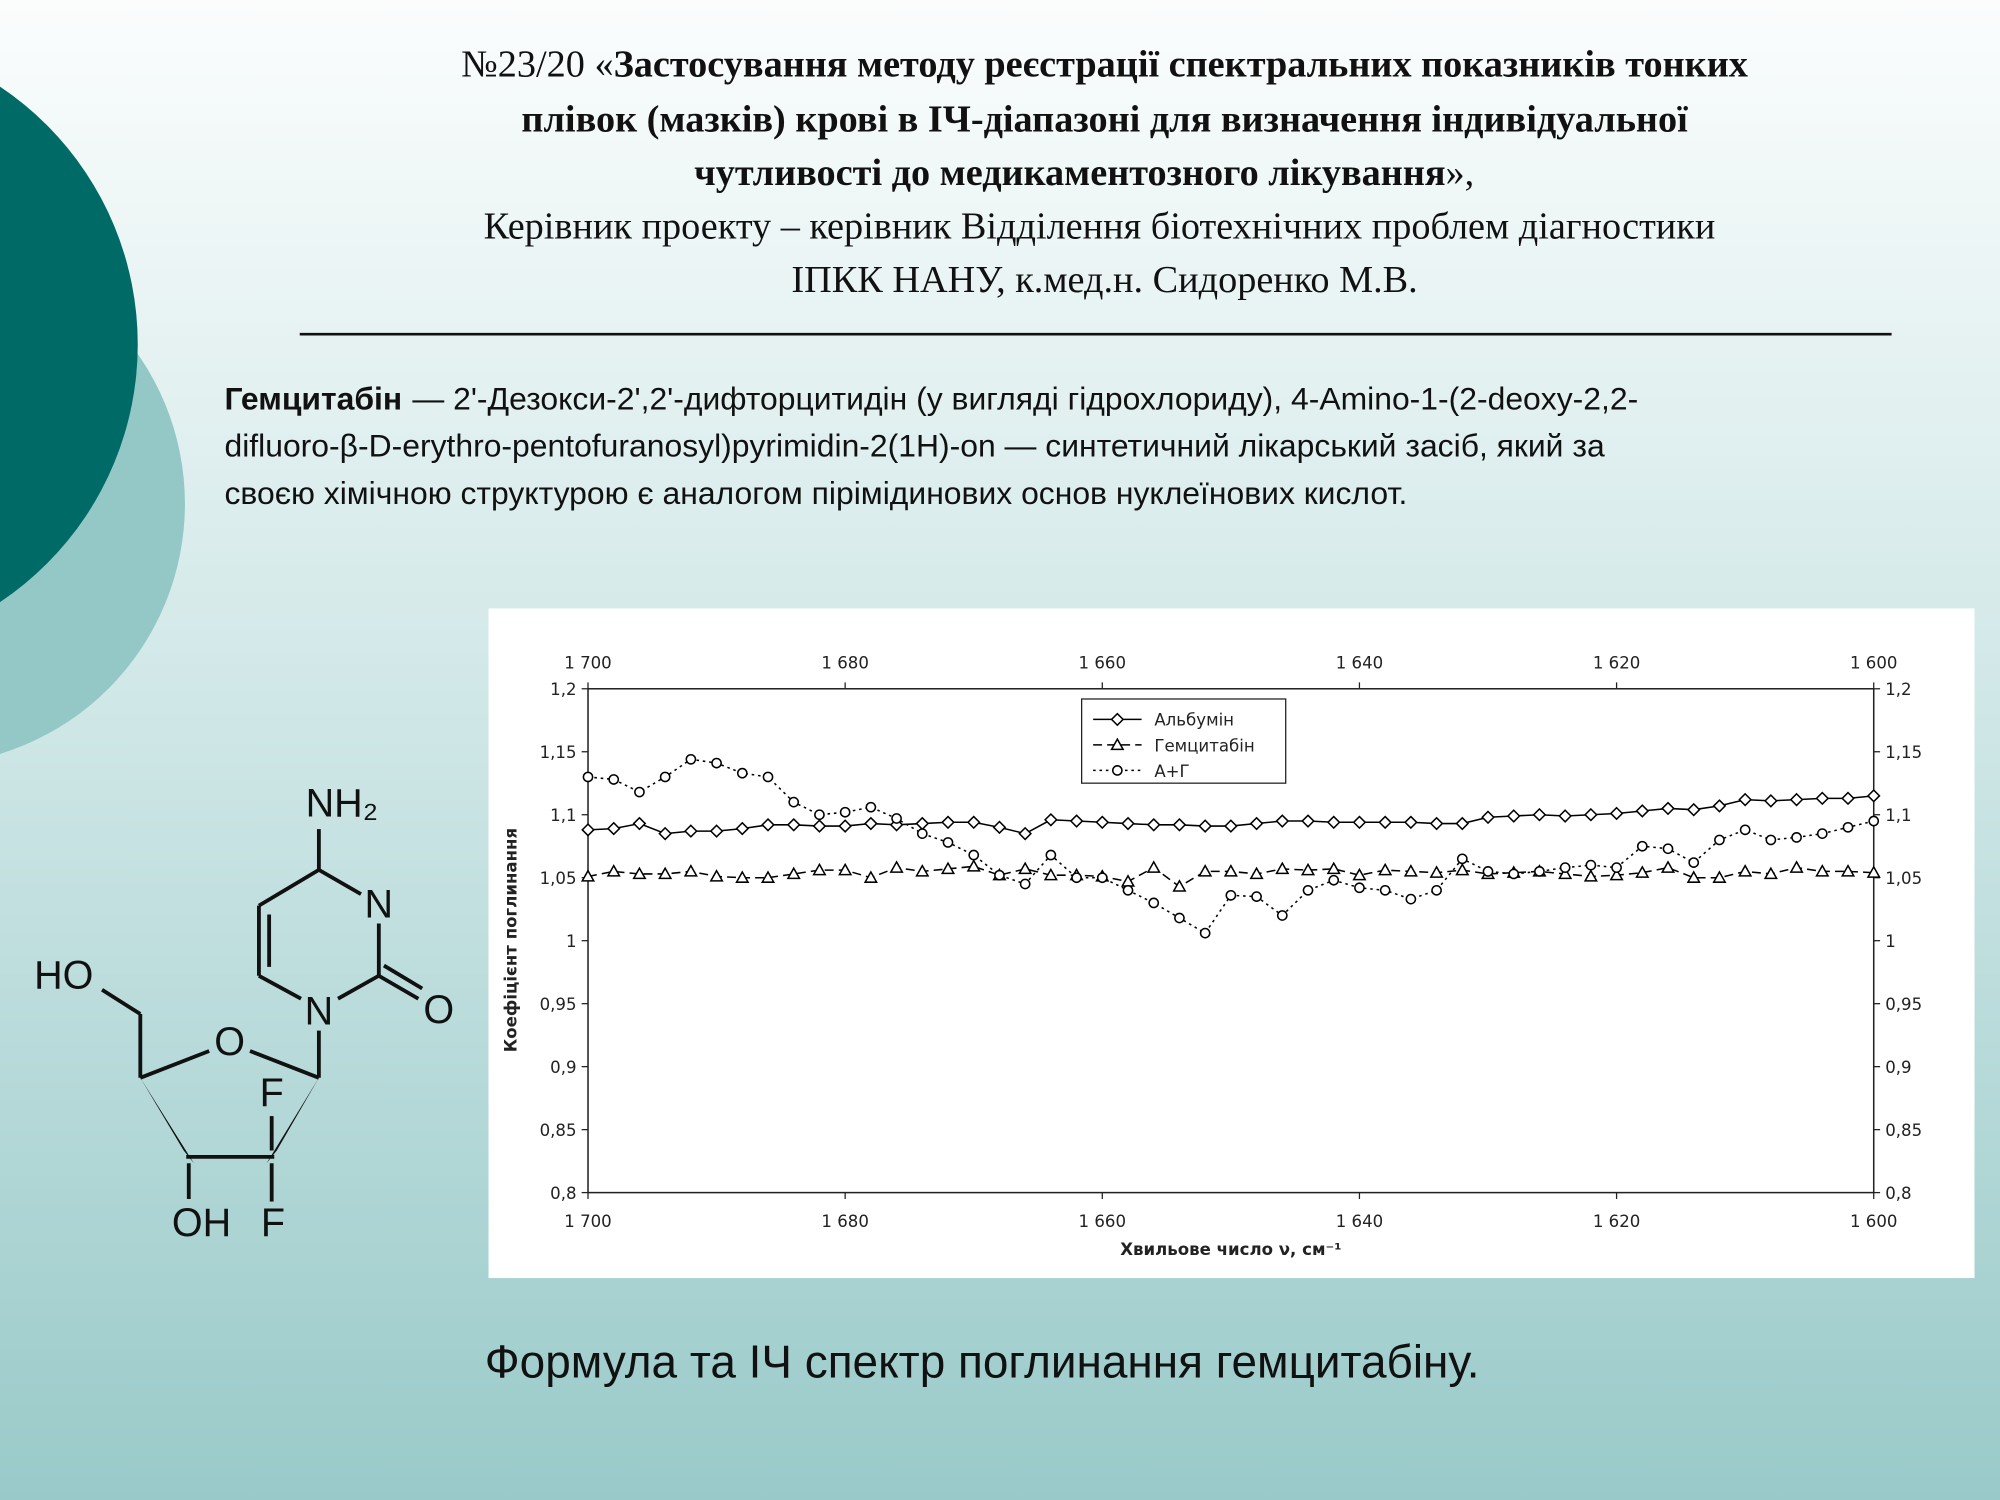  I want to click on atom-label: O, so click(229, 1042).